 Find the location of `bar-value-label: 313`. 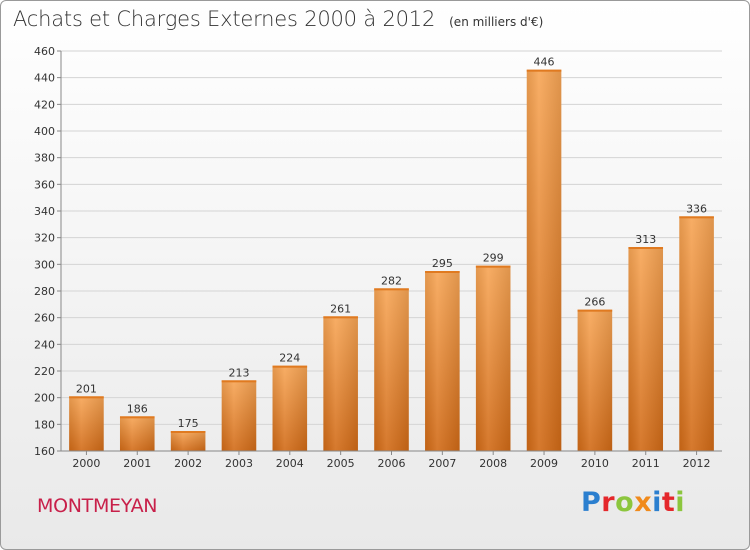

bar-value-label: 313 is located at coordinates (645, 239).